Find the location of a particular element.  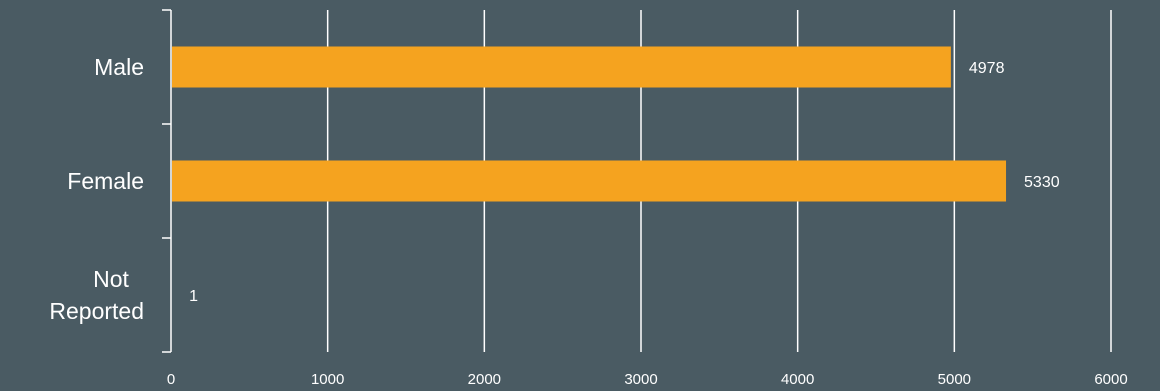

x-tick-label: 4000 is located at coordinates (797, 379).